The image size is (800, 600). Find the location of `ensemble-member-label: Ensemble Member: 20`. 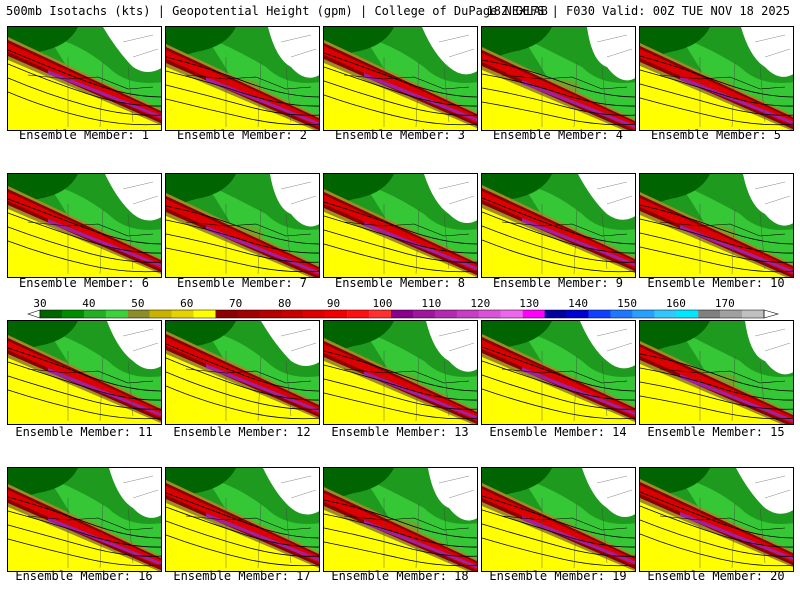

ensemble-member-label: Ensemble Member: 20 is located at coordinates (716, 576).